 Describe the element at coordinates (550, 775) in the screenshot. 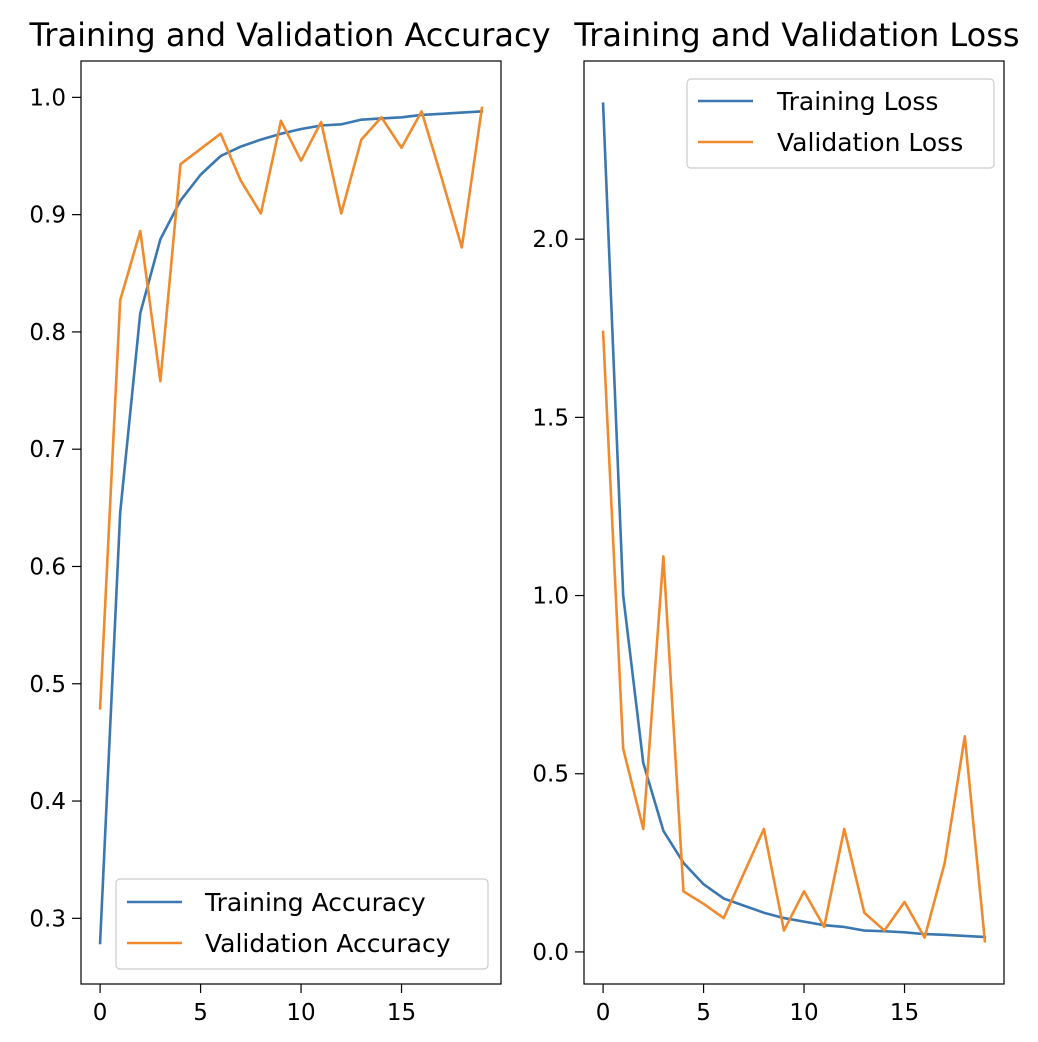

I see `loss-y-tick-label: 0.5` at that location.